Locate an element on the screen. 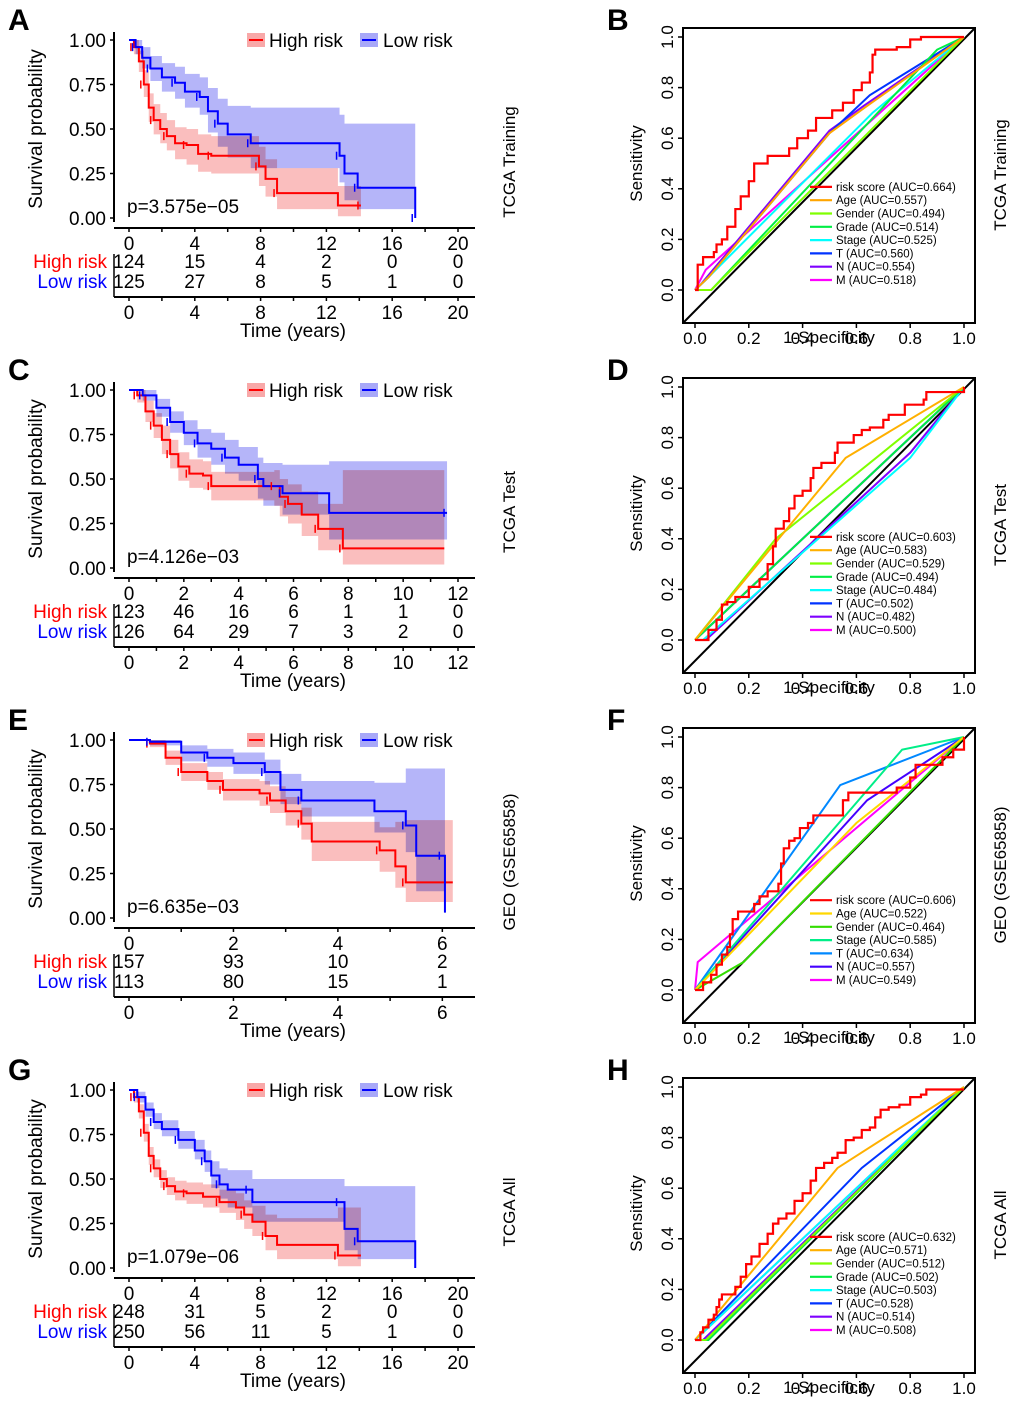 The image size is (1020, 1402). legend-label: Age (AUC=0.571) is located at coordinates (881, 1251).